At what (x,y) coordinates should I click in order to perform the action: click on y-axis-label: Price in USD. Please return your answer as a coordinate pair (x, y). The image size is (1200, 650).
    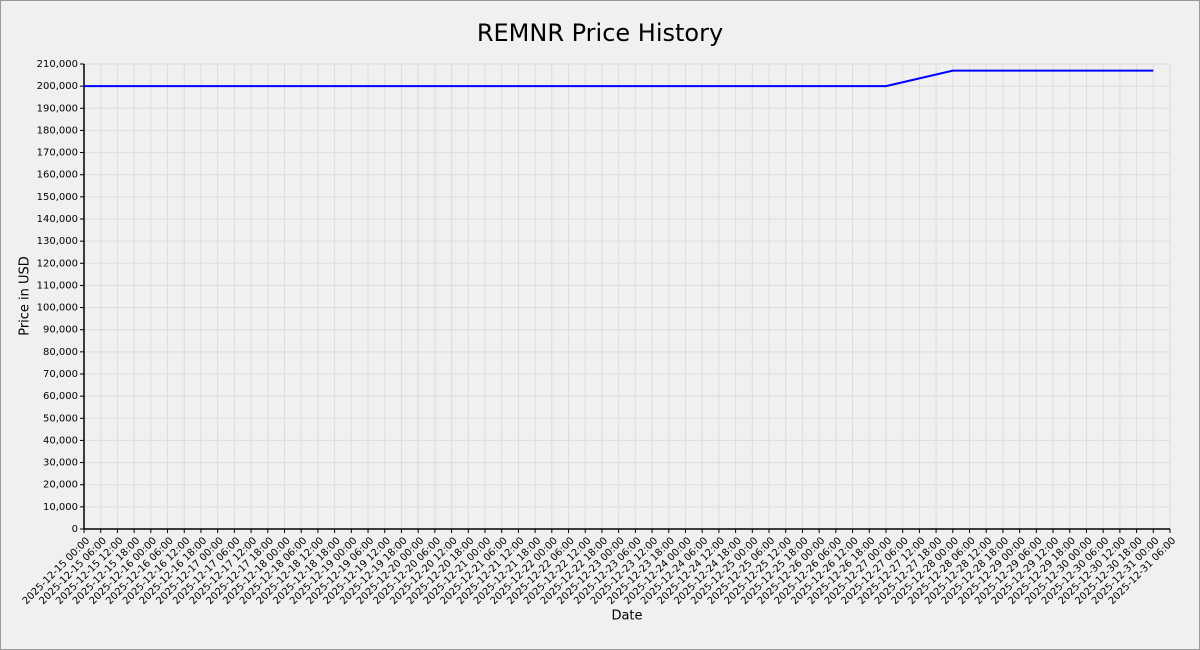
    Looking at the image, I should click on (25, 296).